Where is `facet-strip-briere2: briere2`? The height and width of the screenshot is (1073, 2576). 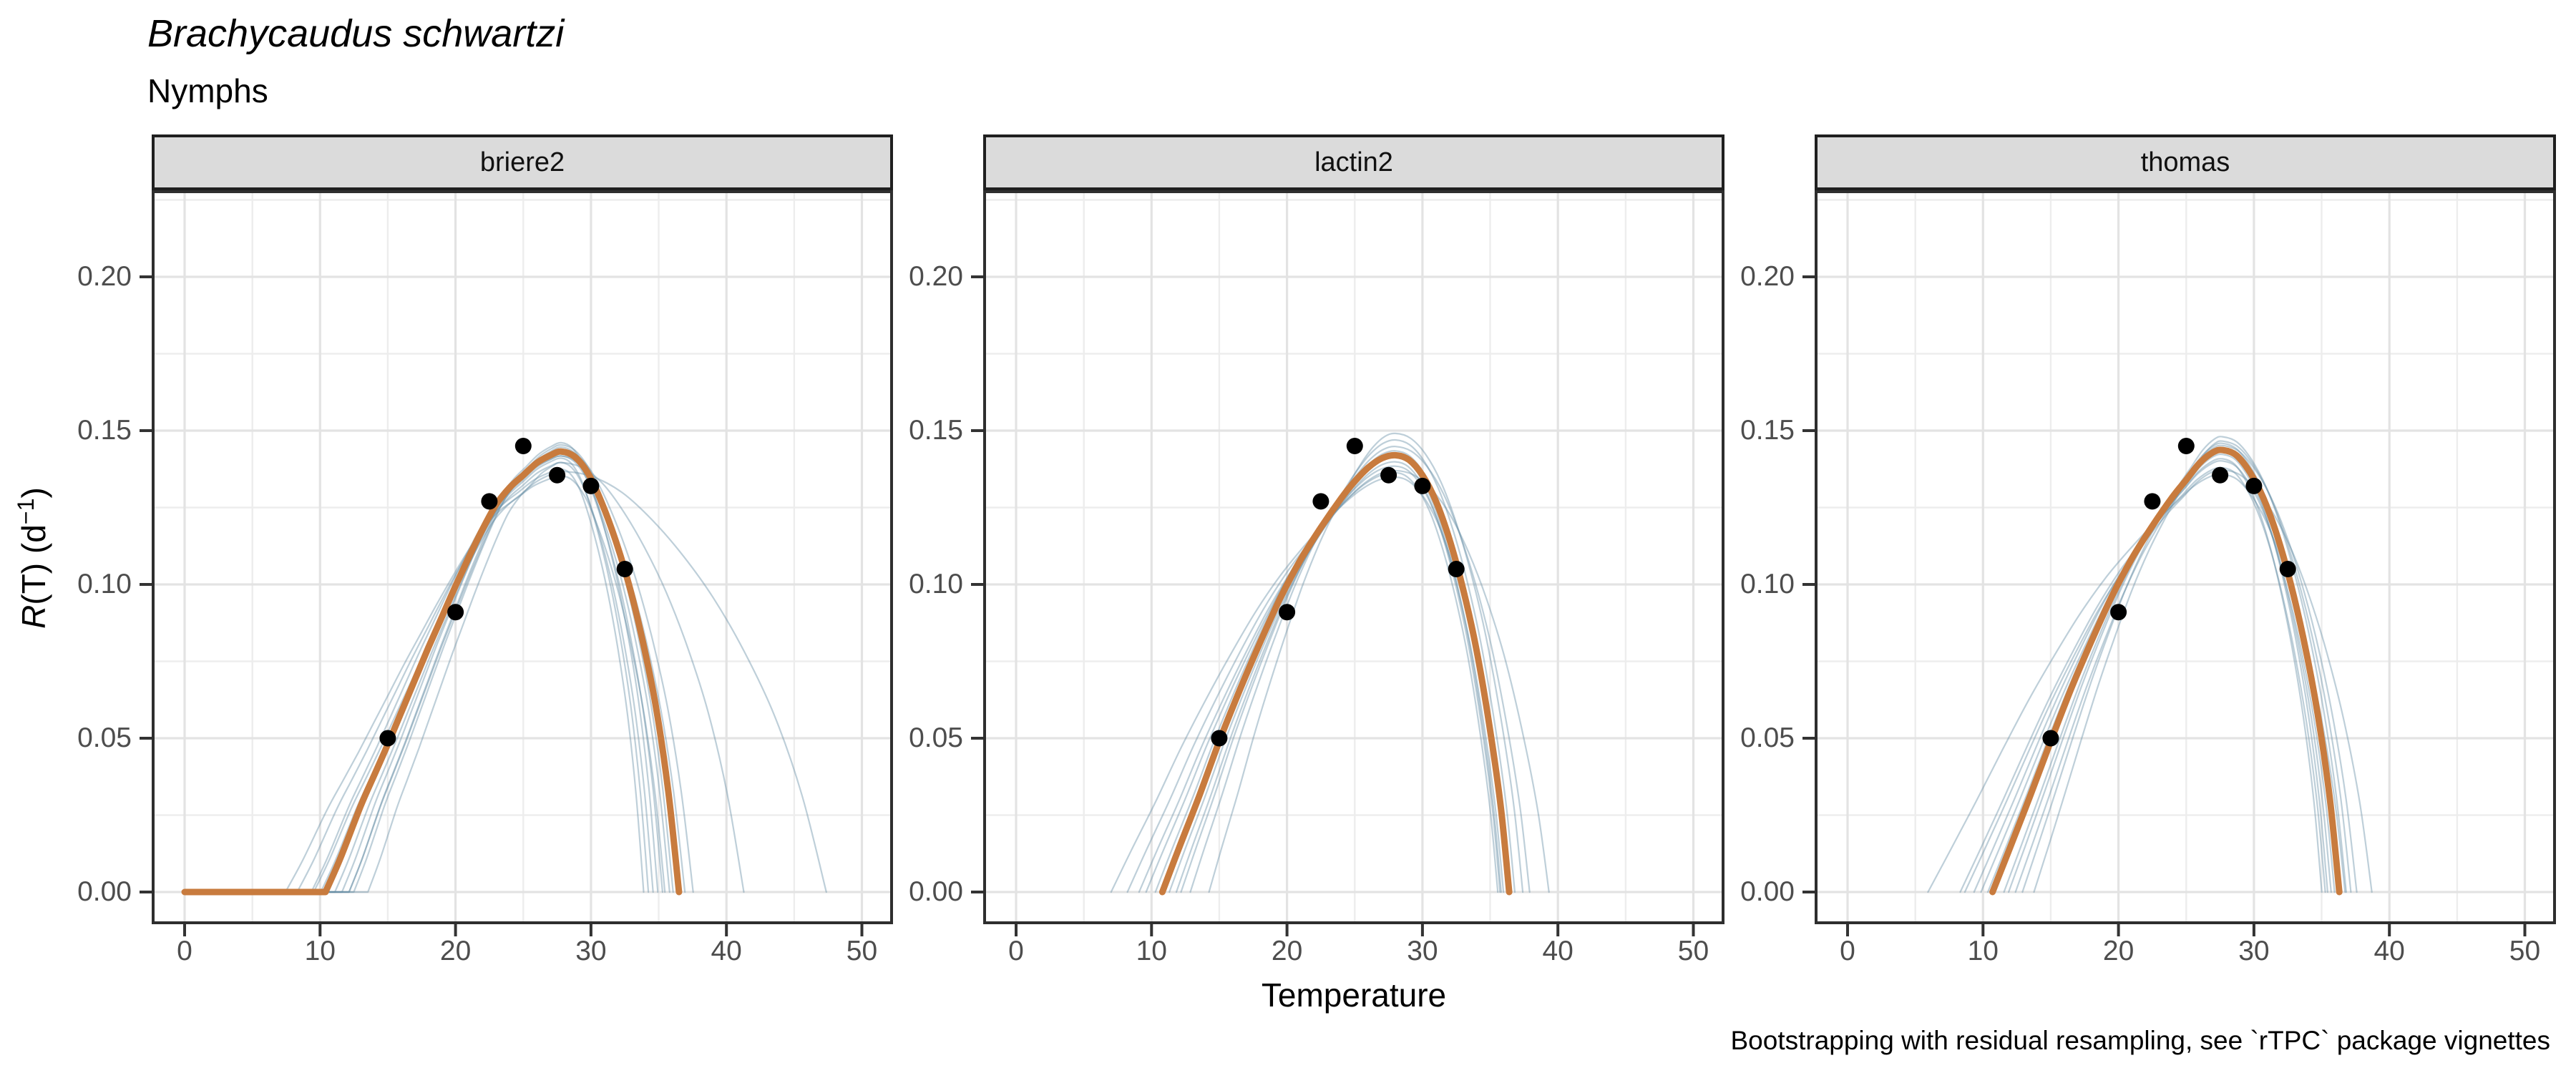 facet-strip-briere2: briere2 is located at coordinates (522, 162).